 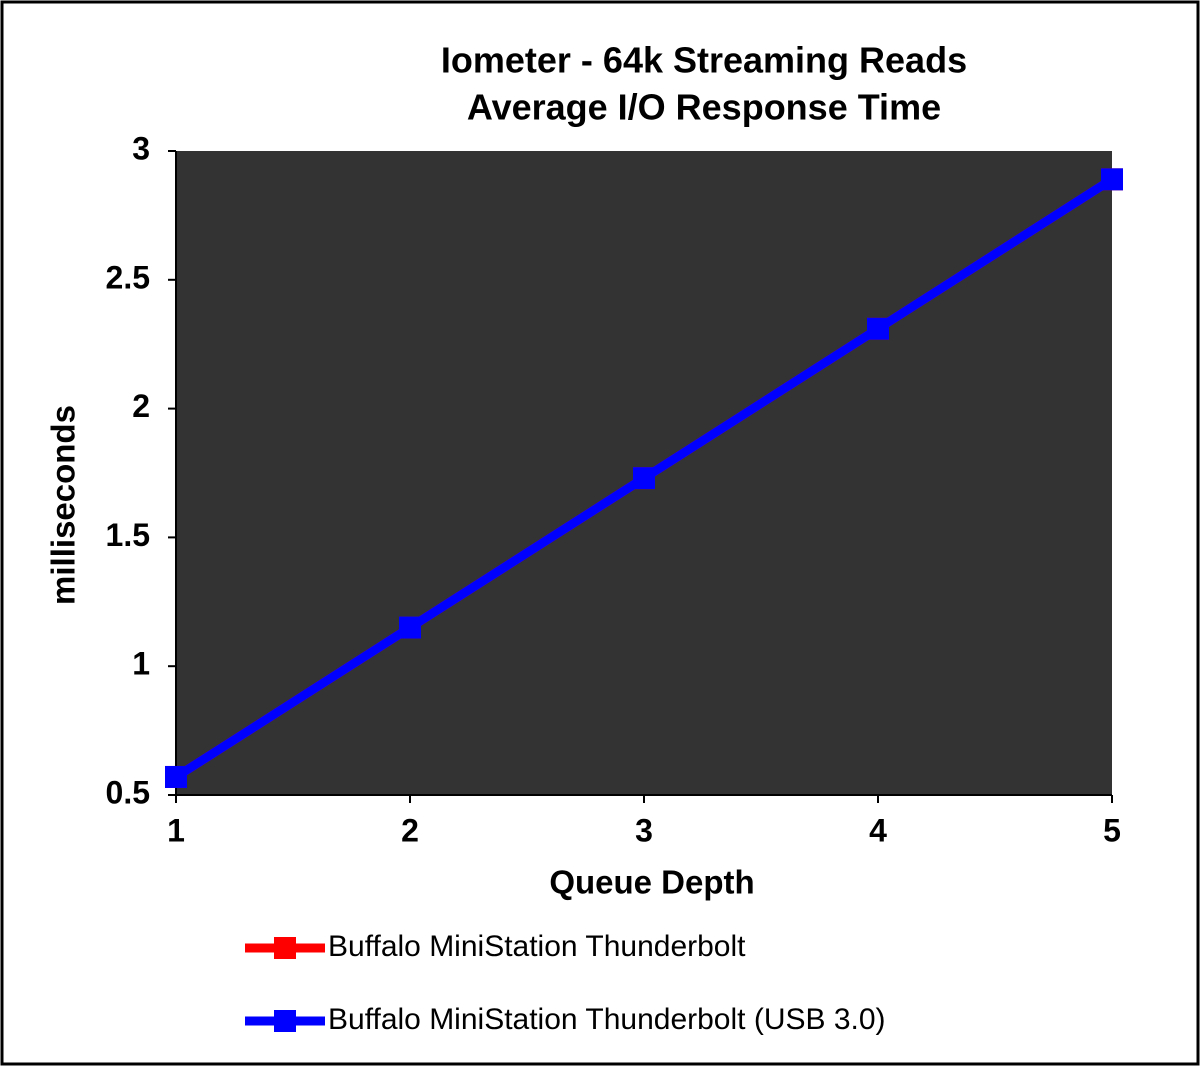 I want to click on x-tick-label: 3, so click(x=644, y=830).